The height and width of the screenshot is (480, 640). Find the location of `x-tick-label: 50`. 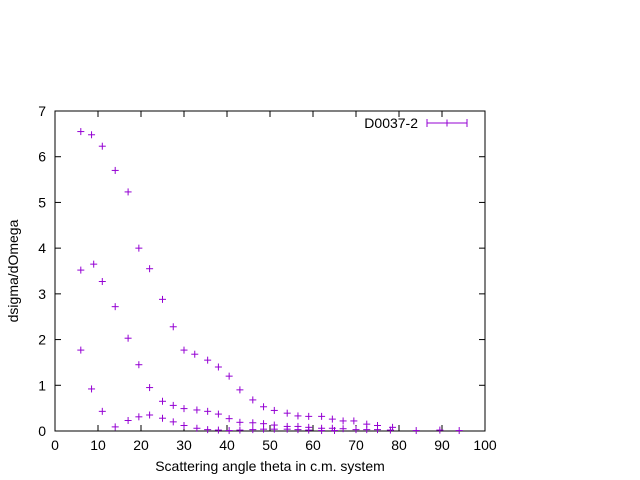

x-tick-label: 50 is located at coordinates (270, 445).